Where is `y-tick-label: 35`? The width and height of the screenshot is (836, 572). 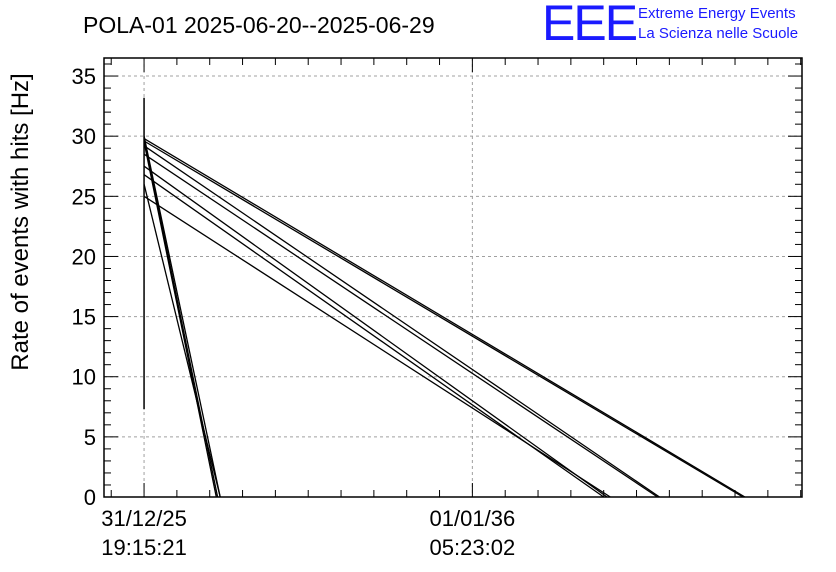 y-tick-label: 35 is located at coordinates (84, 76).